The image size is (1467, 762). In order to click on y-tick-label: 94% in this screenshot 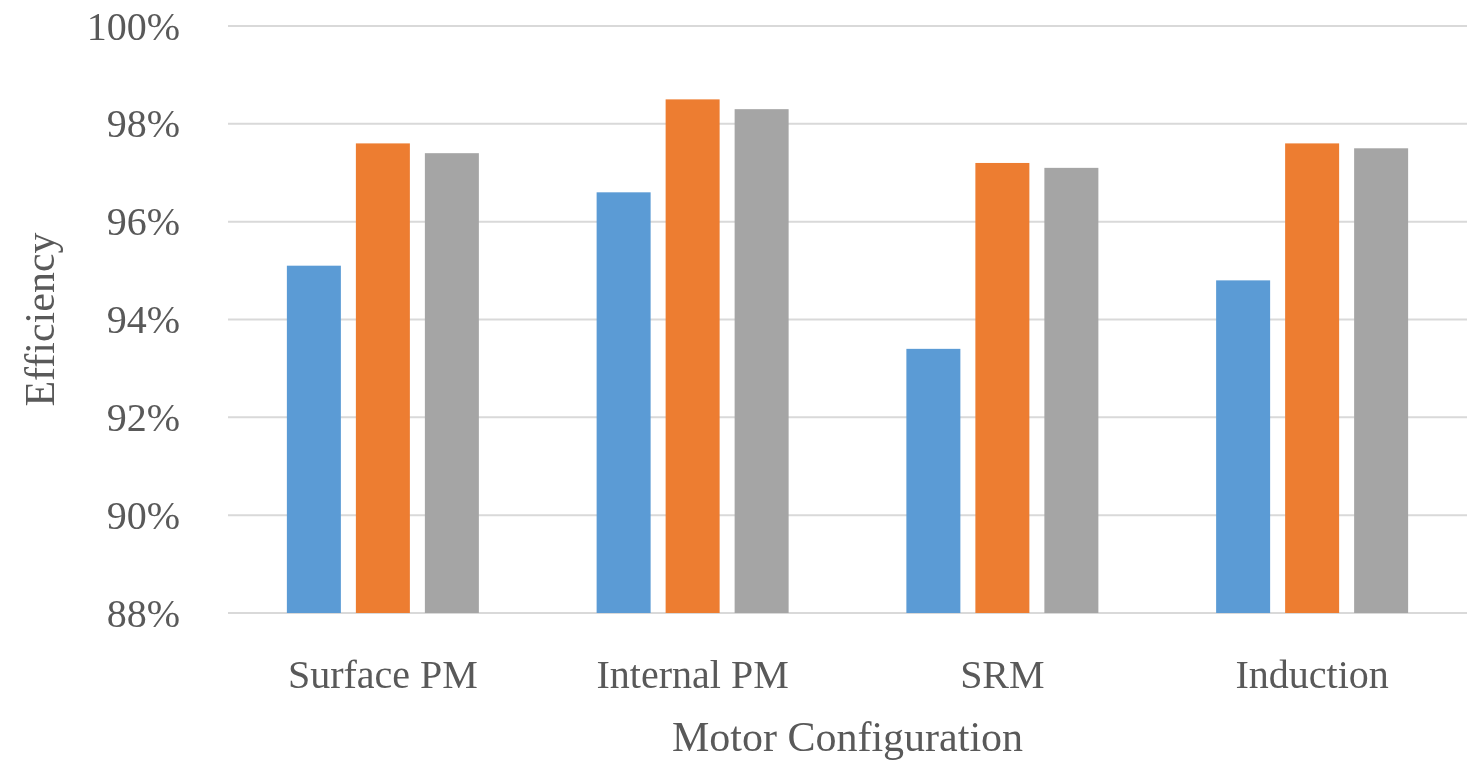, I will do `click(143, 319)`.